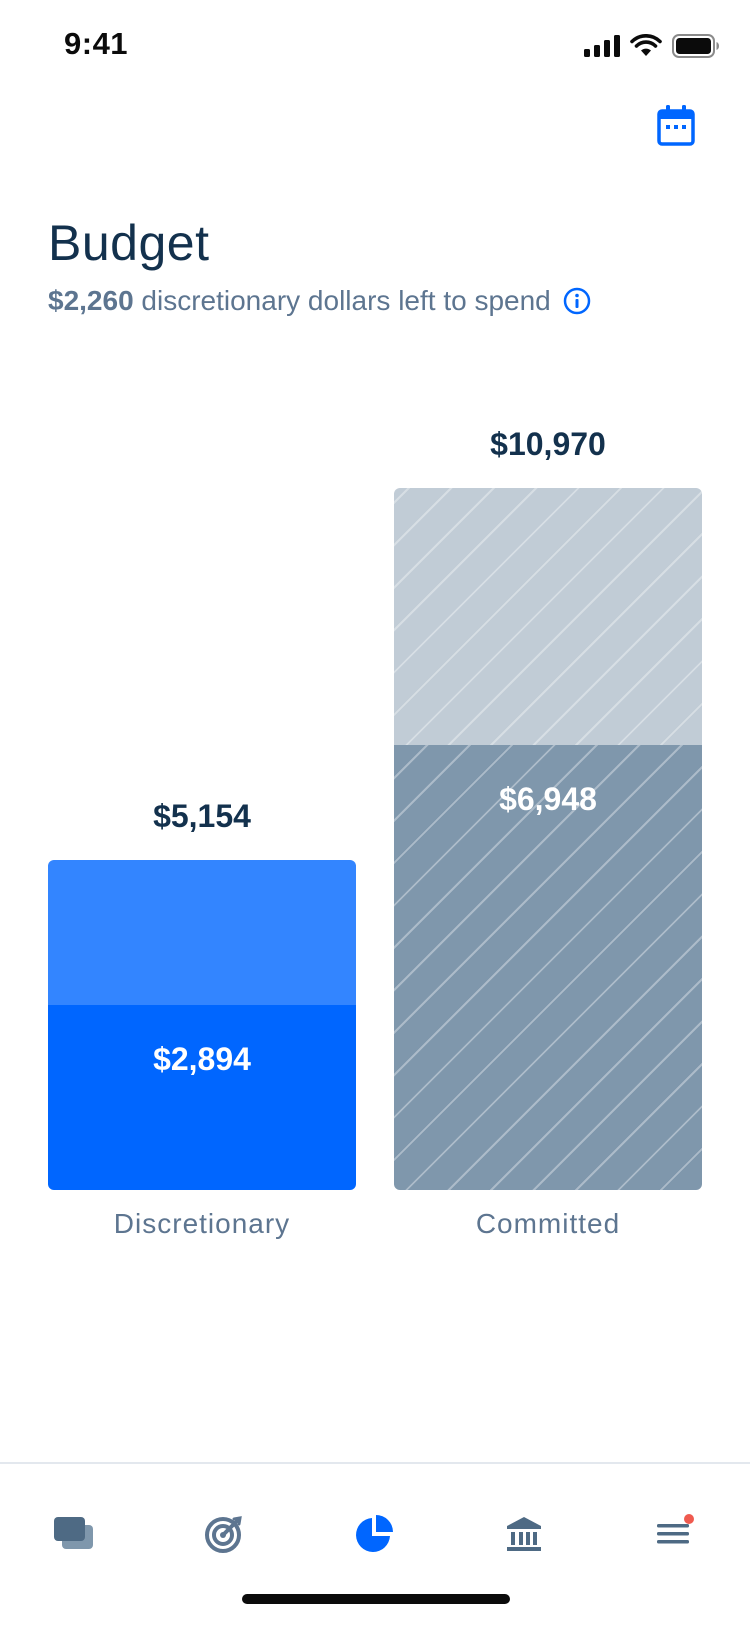 The image size is (750, 1626). What do you see at coordinates (548, 799) in the screenshot?
I see `committed-spent-label: $6,948` at bounding box center [548, 799].